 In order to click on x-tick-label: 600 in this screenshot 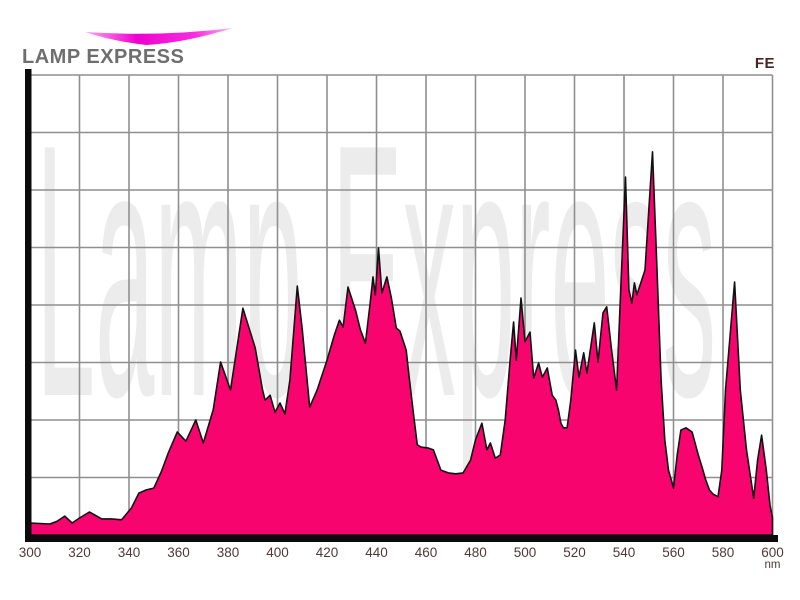, I will do `click(772, 552)`.